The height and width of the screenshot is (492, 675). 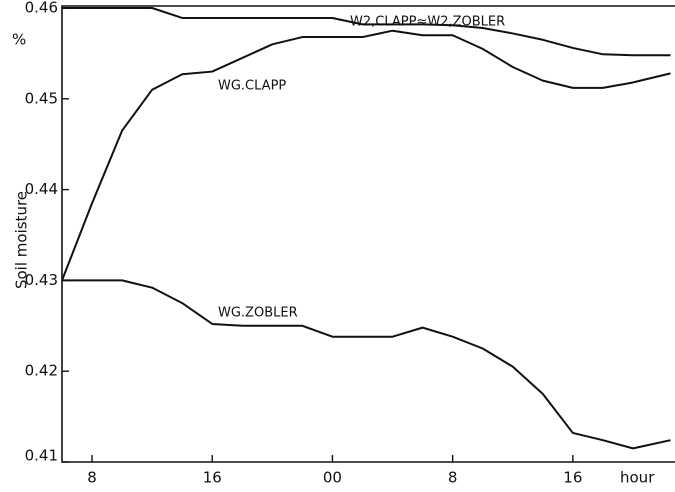 What do you see at coordinates (637, 478) in the screenshot?
I see `x-axis-label: hour` at bounding box center [637, 478].